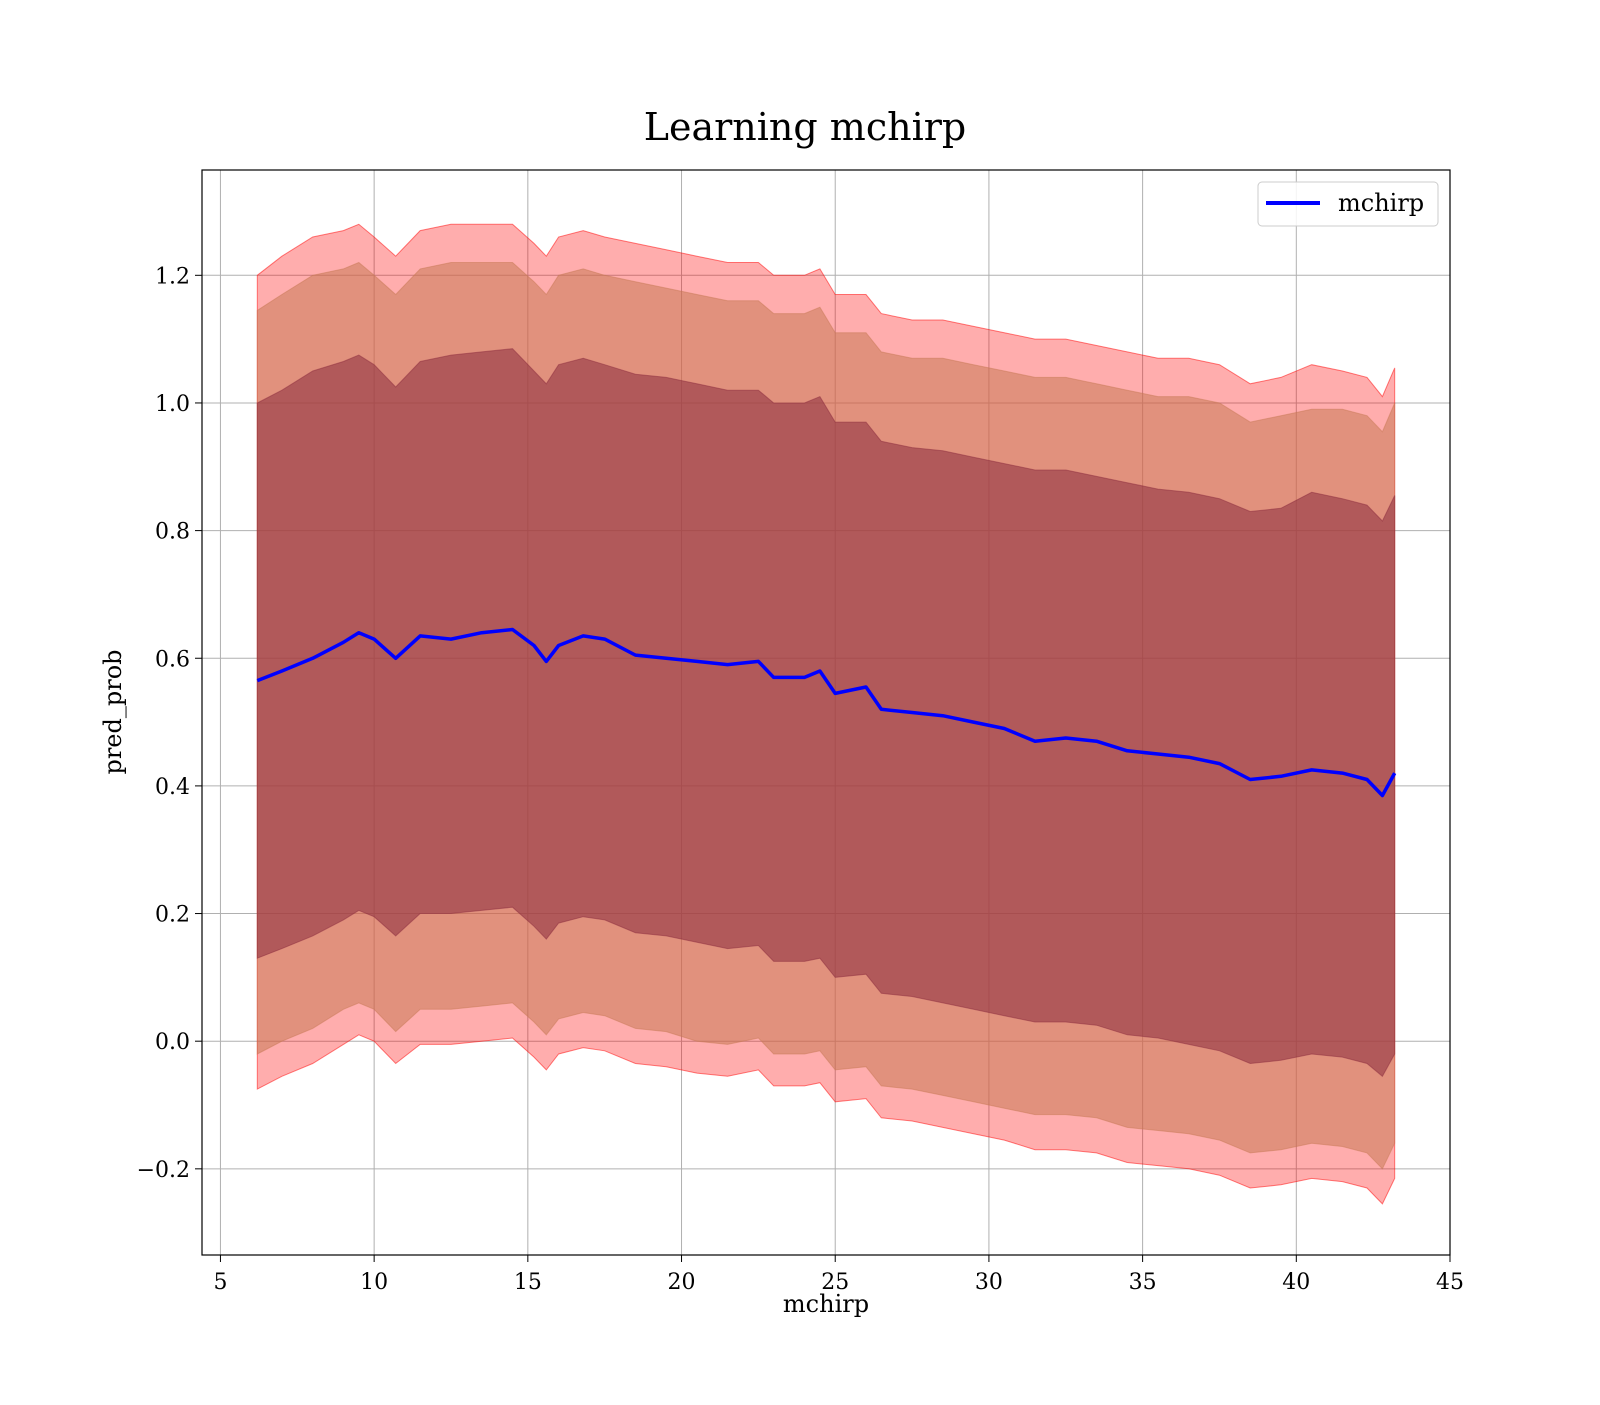 This screenshot has width=1600, height=1405. Describe the element at coordinates (989, 1282) in the screenshot. I see `x-tick-label: 30` at that location.